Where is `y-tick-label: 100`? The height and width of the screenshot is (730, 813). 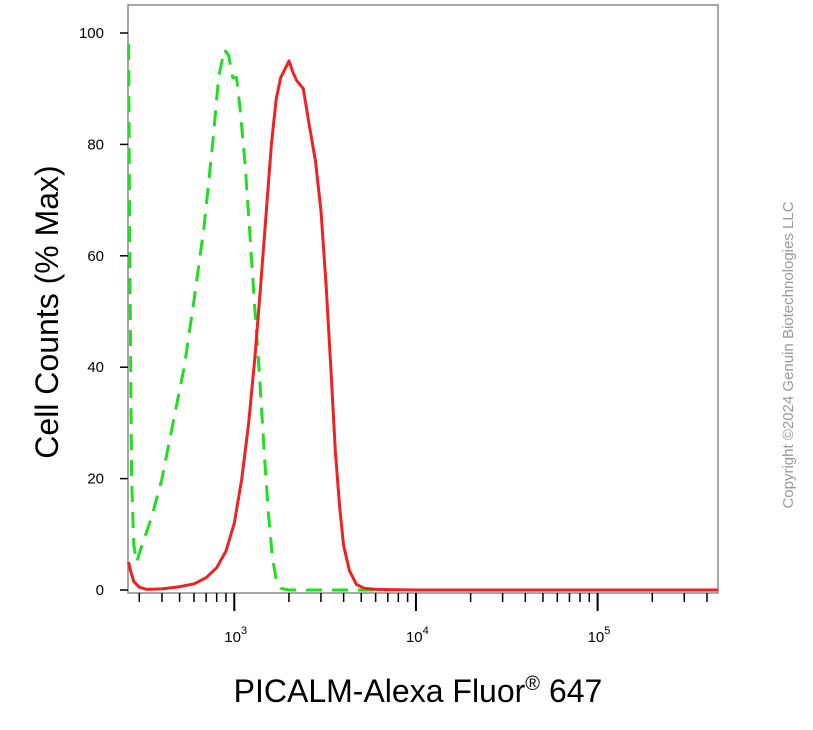
y-tick-label: 100 is located at coordinates (91, 33).